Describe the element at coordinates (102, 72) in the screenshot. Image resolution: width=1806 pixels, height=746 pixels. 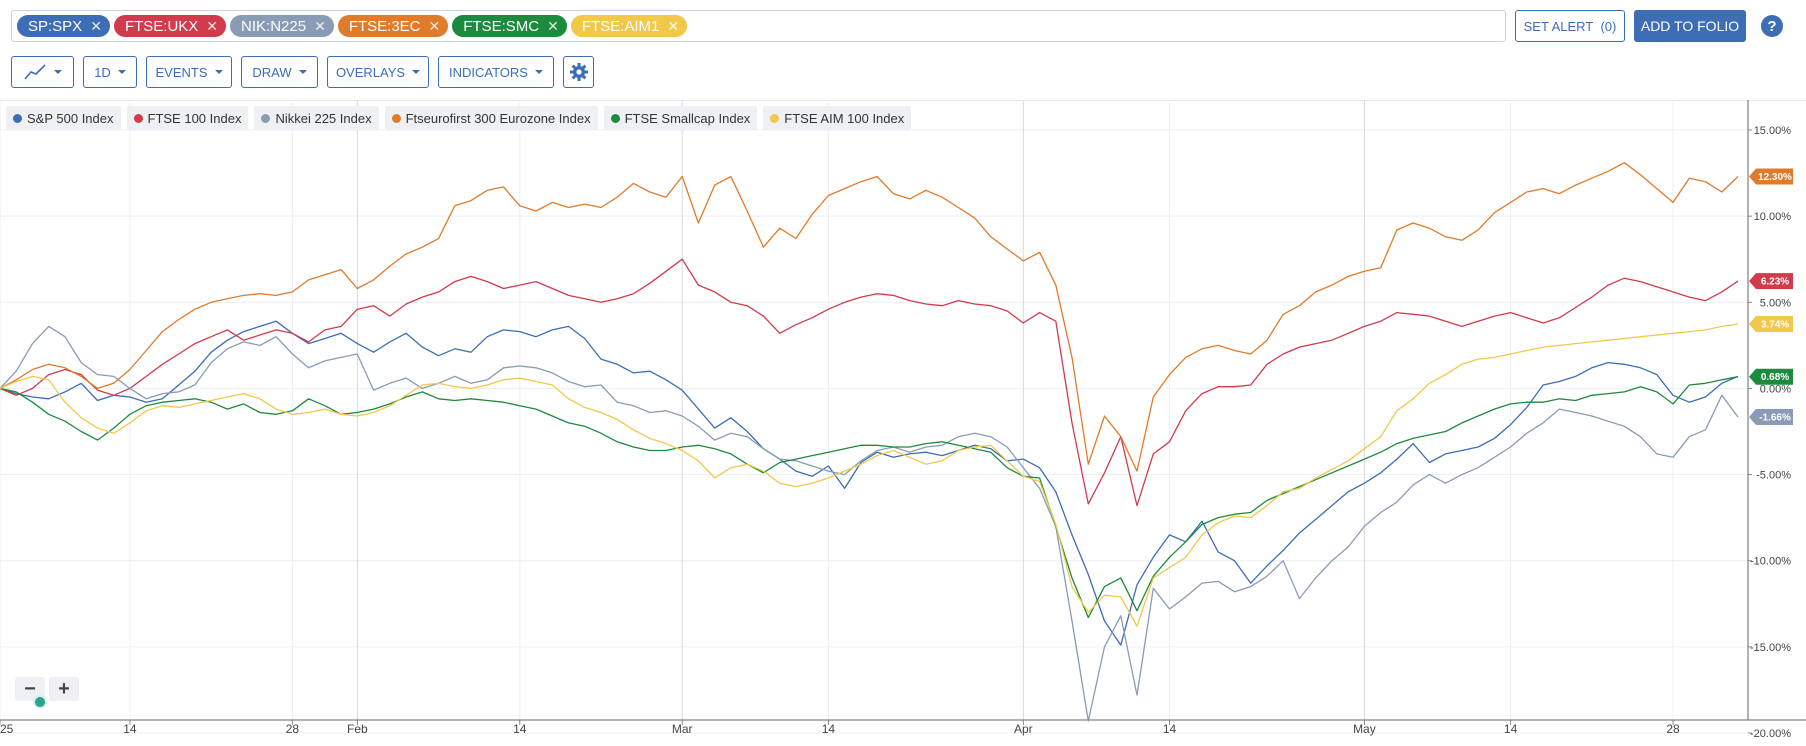
I see `interval-label: 1D` at that location.